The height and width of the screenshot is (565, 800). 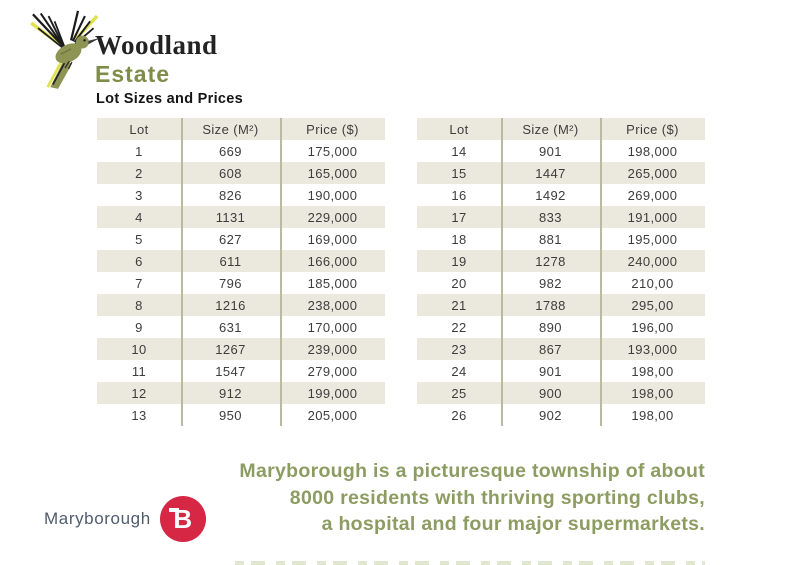 I want to click on cell-price: 265,000, so click(x=652, y=173).